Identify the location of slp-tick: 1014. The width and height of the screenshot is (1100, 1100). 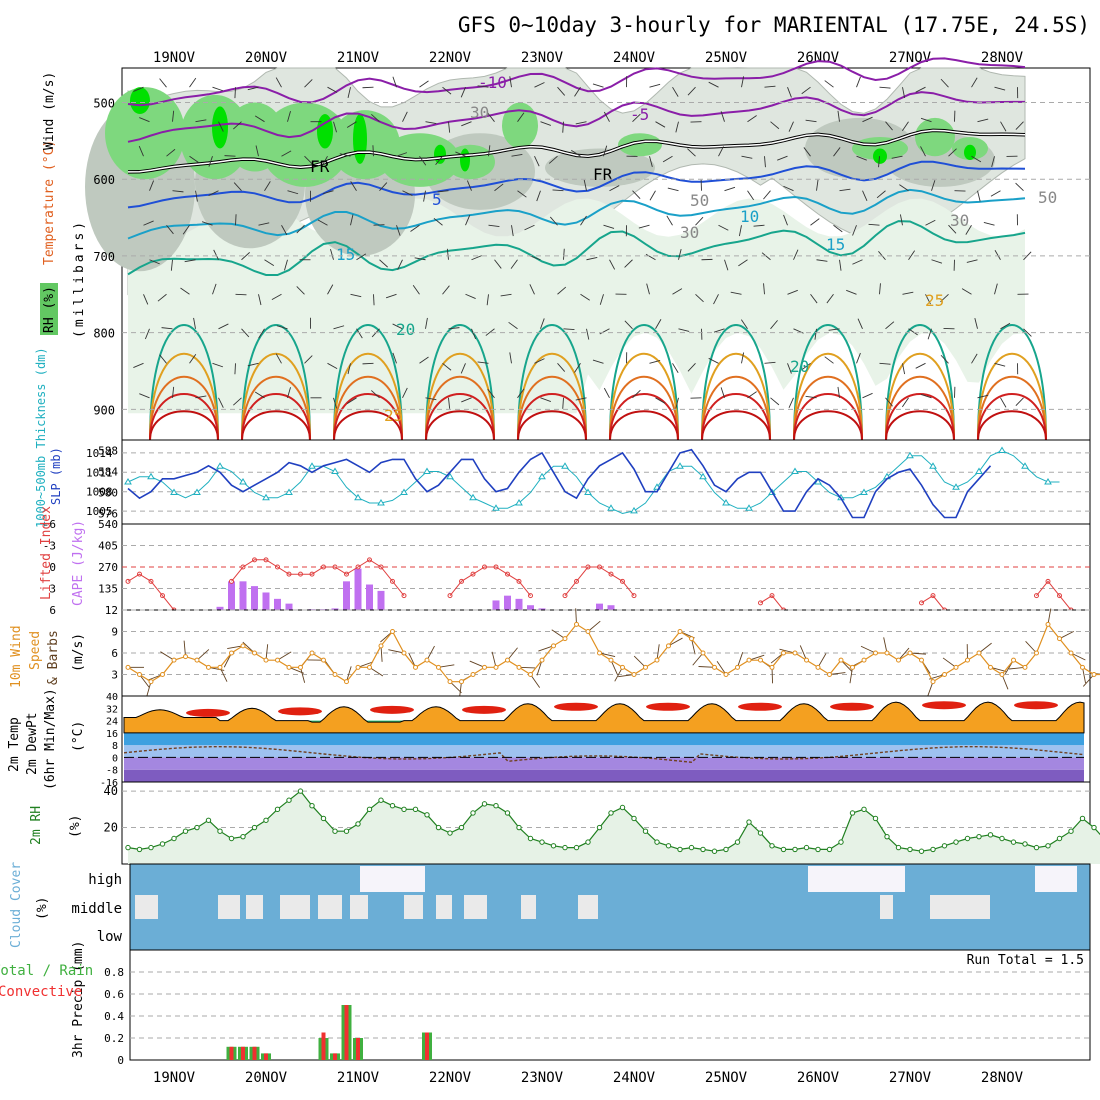
(99, 453).